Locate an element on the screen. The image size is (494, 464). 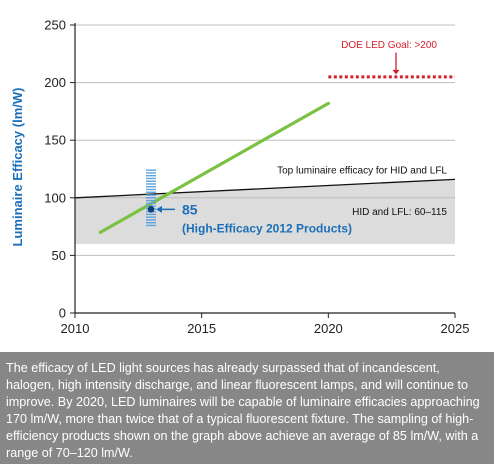
average-arrow-head is located at coordinates (159, 209).